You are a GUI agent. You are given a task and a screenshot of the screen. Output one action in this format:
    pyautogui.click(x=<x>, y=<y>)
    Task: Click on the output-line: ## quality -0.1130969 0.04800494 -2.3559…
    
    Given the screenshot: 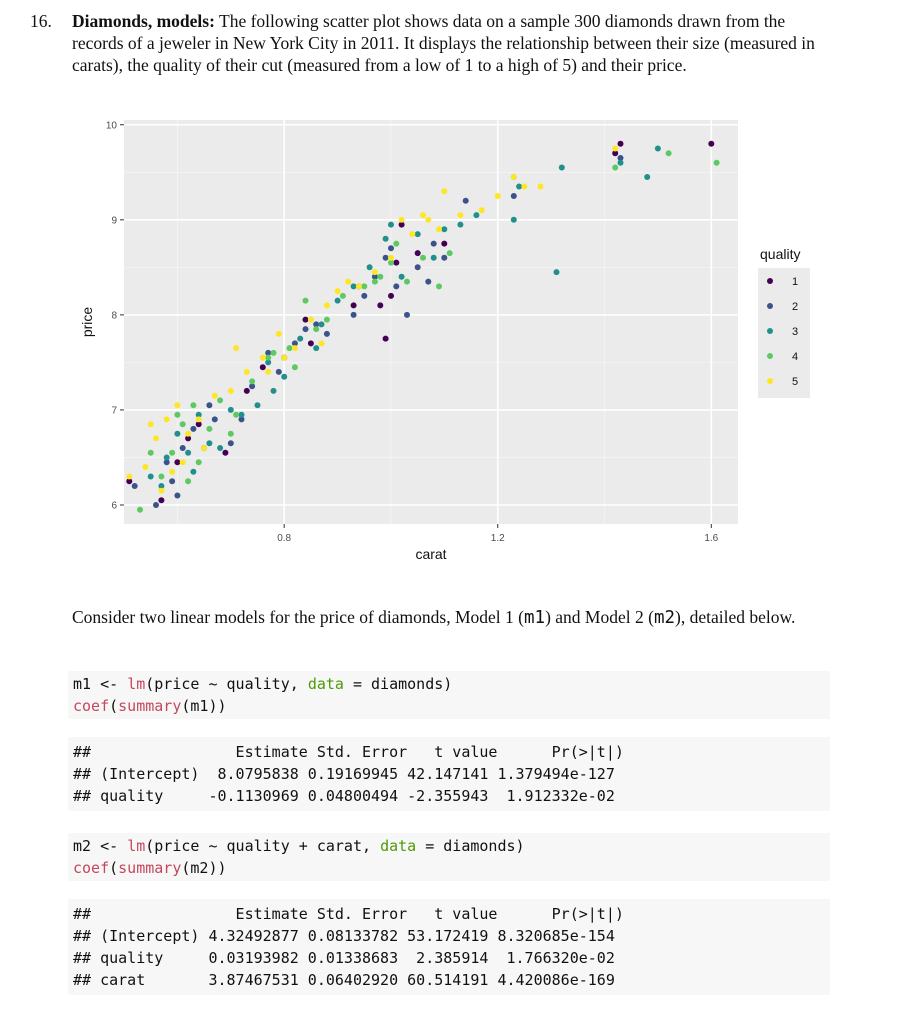 What is the action you would take?
    pyautogui.click(x=344, y=796)
    